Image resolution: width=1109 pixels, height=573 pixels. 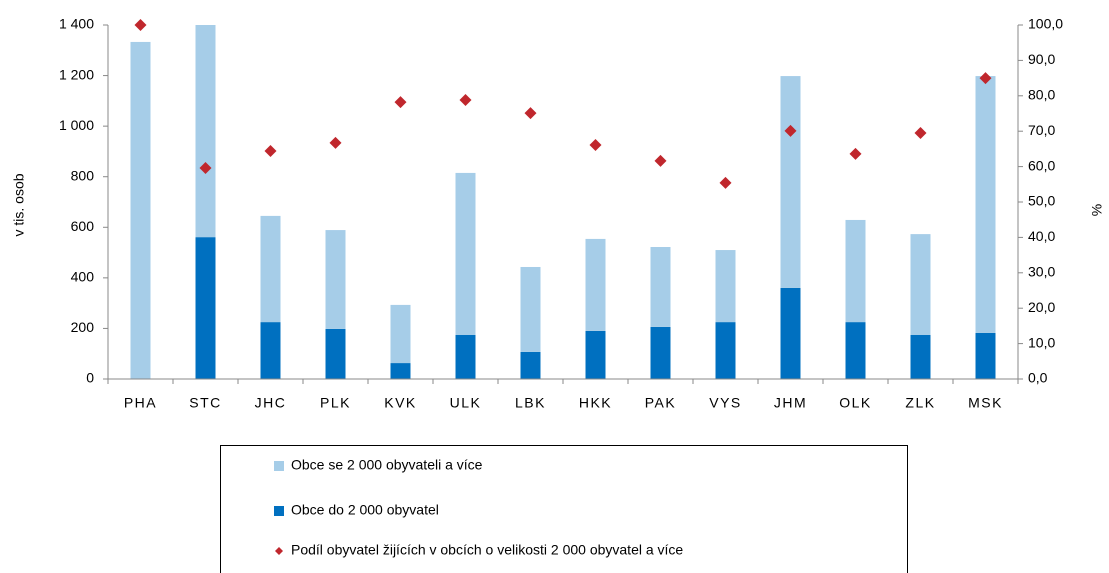 I want to click on x-tick-label: PAK, so click(x=660, y=403).